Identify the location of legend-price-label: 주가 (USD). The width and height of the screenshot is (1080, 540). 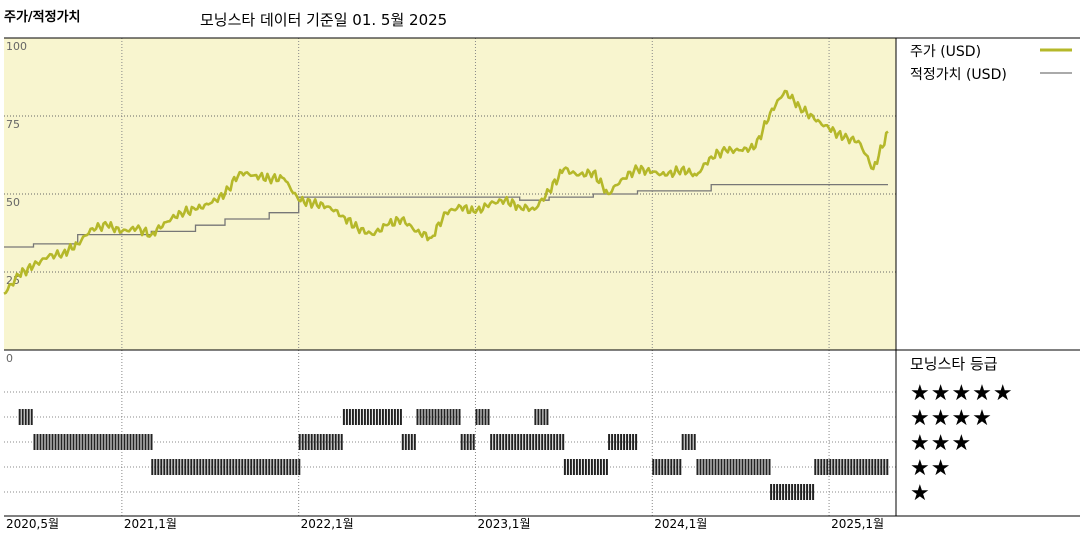
(945, 52).